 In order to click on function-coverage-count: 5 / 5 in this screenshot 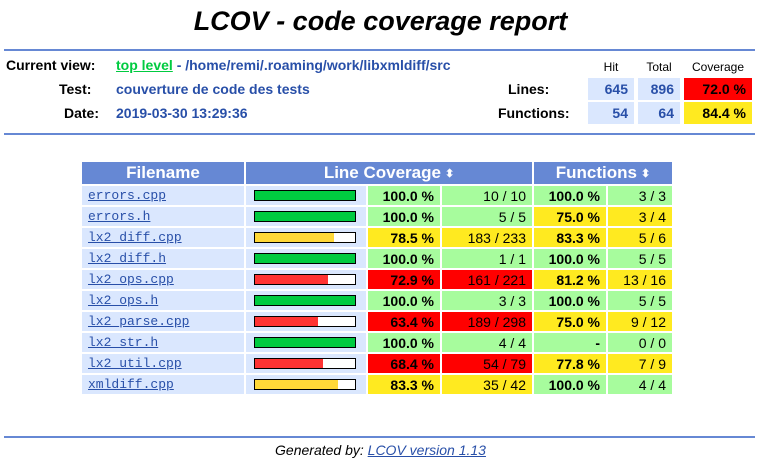, I will do `click(640, 258)`.